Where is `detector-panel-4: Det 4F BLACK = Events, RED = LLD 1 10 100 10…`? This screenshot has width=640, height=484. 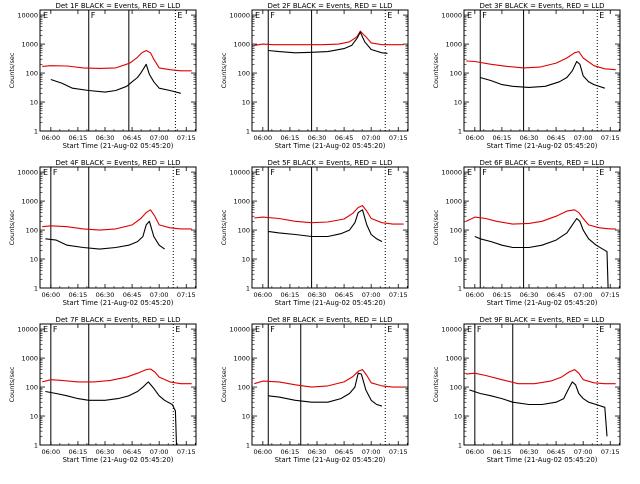 detector-panel-4: Det 4F BLACK = Events, RED = LLD 1 10 100 10… is located at coordinates (102, 233).